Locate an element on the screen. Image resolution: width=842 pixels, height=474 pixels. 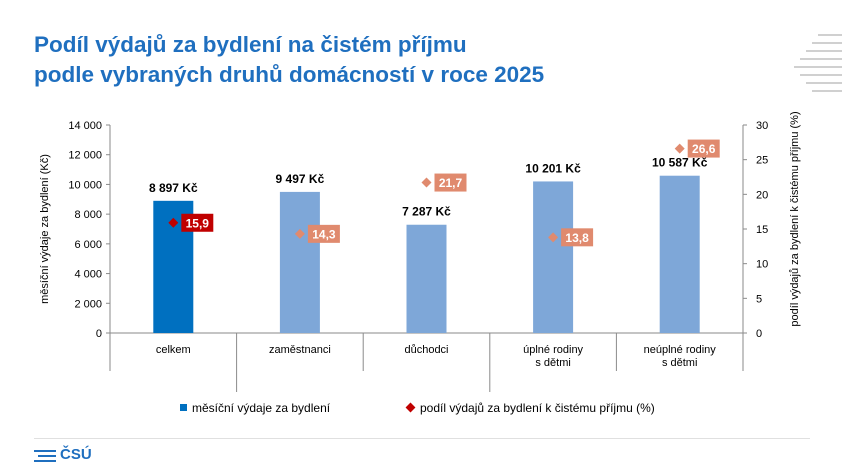
share-value-label: 26,6 is located at coordinates (704, 149).